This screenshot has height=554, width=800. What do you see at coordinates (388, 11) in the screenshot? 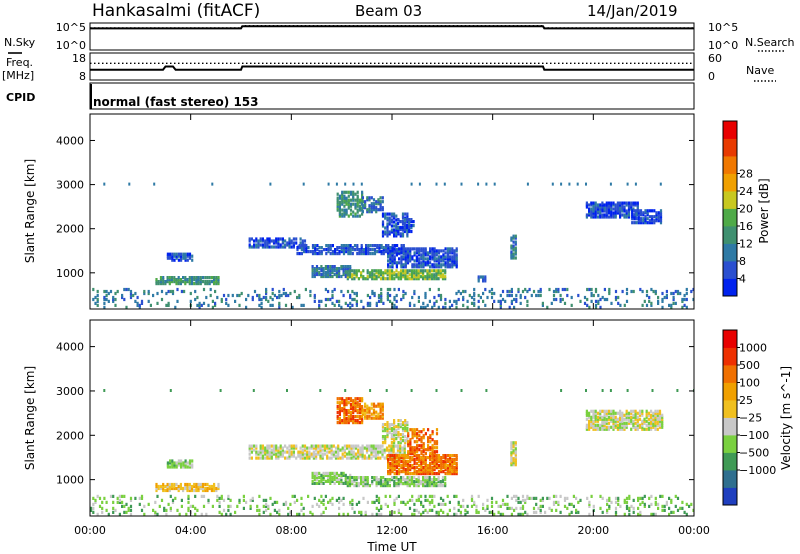
I see `beam-label: Beam 03` at bounding box center [388, 11].